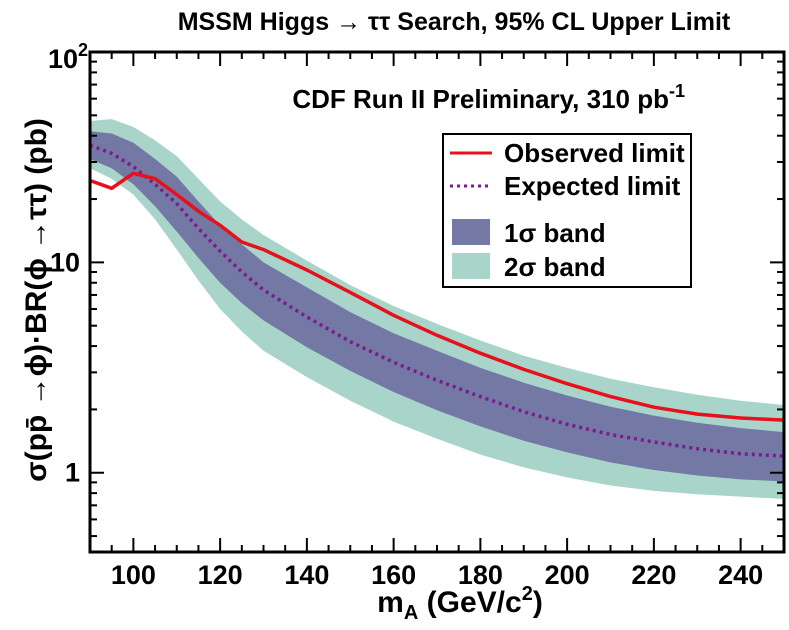  I want to click on legend-label-1sigma: 1σ band, so click(555, 233).